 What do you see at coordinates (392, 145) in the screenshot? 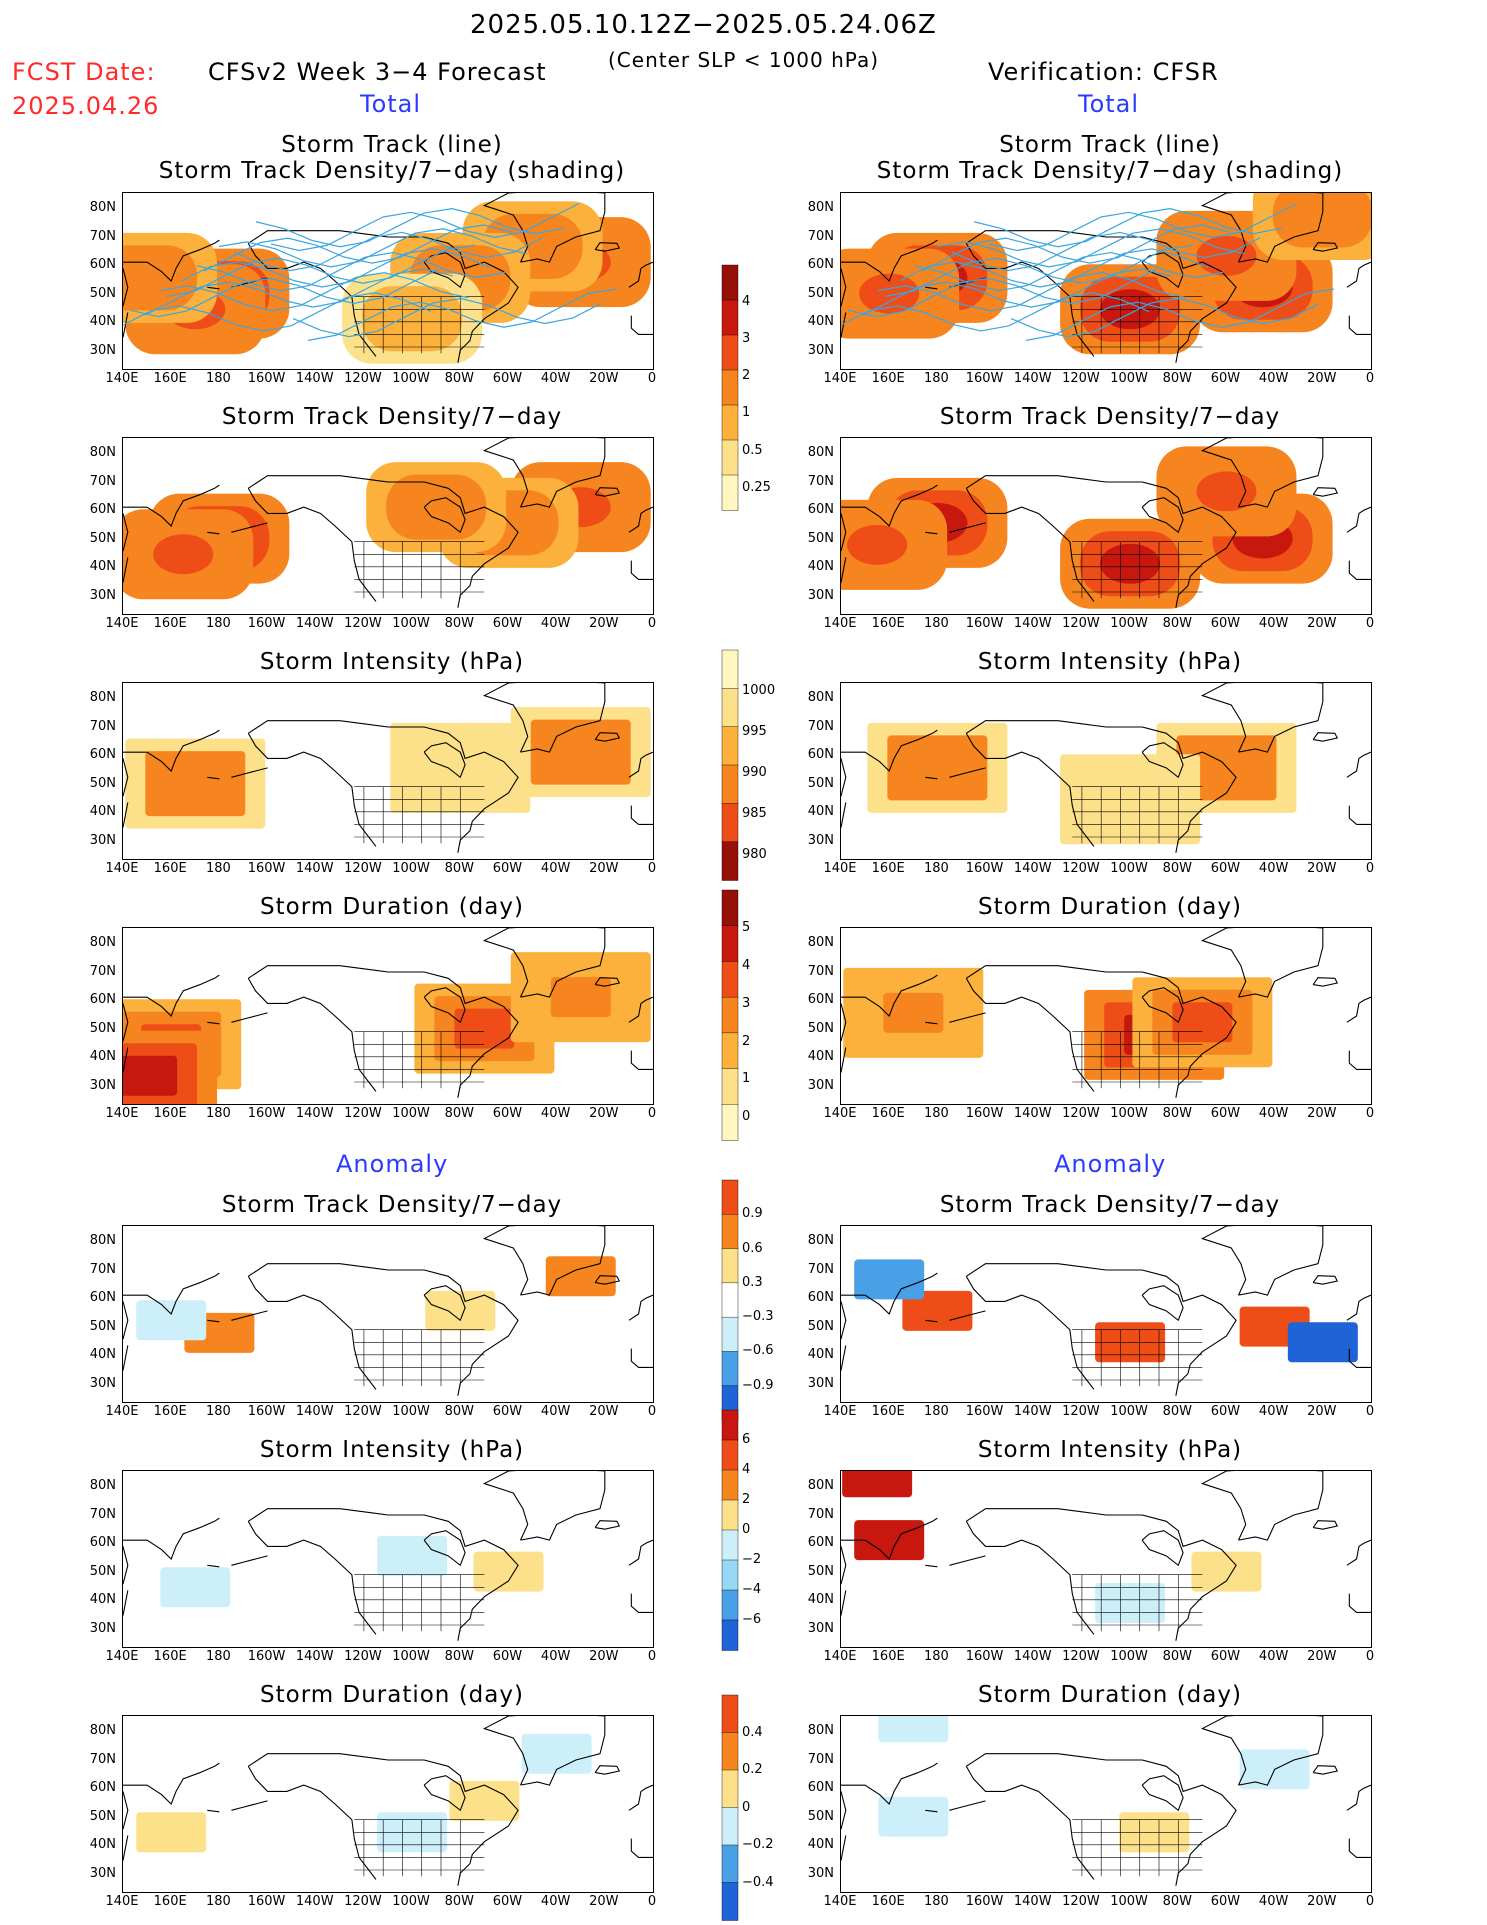
I see `title-track-line-left: Storm Track (line)` at bounding box center [392, 145].